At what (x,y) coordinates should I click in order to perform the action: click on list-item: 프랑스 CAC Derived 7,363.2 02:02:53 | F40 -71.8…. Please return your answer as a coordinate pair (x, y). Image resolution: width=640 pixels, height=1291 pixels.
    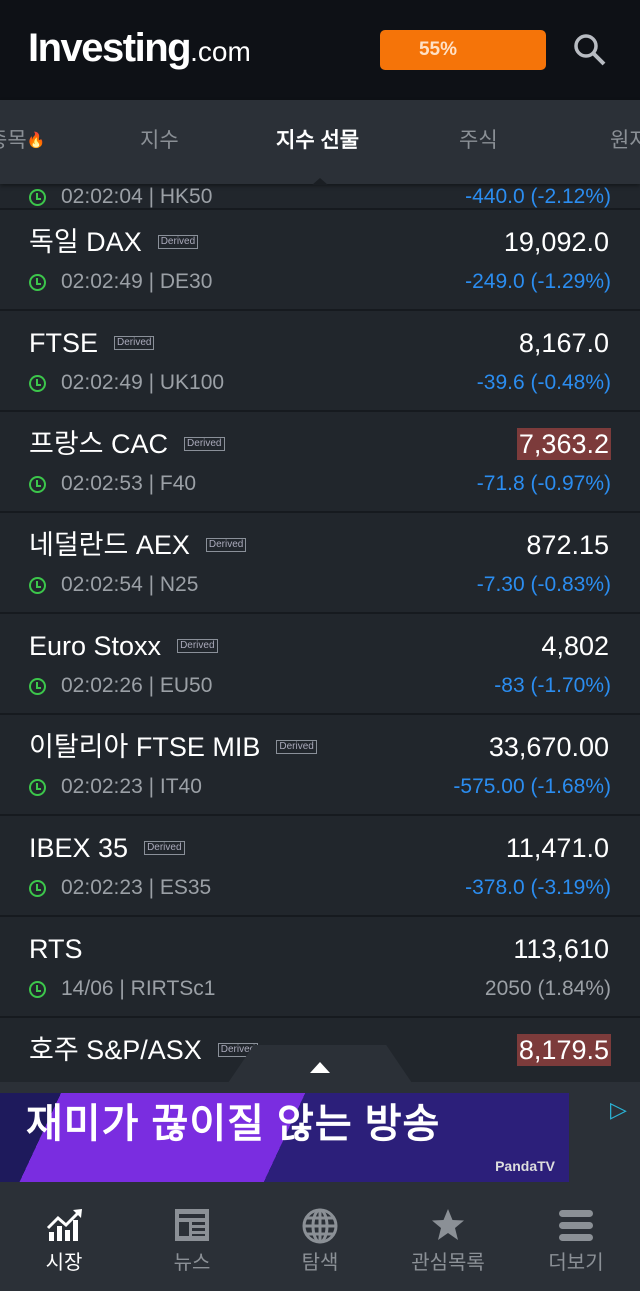
    Looking at the image, I should click on (320, 462).